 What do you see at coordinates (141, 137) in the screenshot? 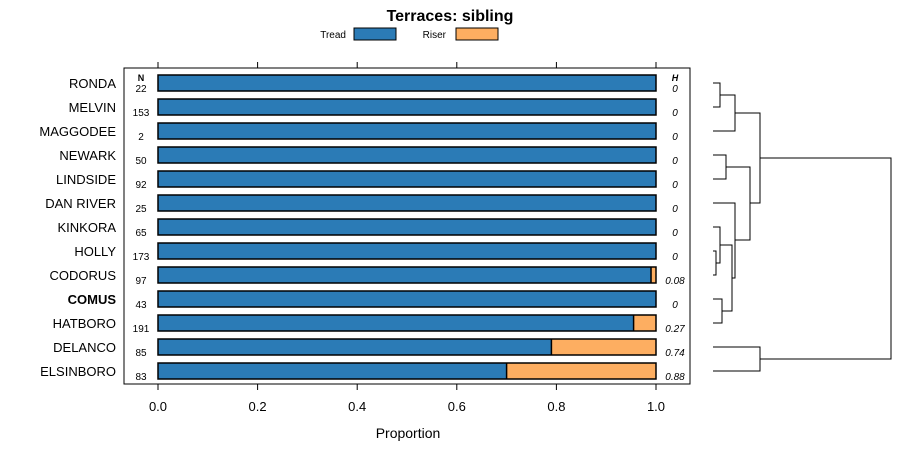
I see `n-value: 2` at bounding box center [141, 137].